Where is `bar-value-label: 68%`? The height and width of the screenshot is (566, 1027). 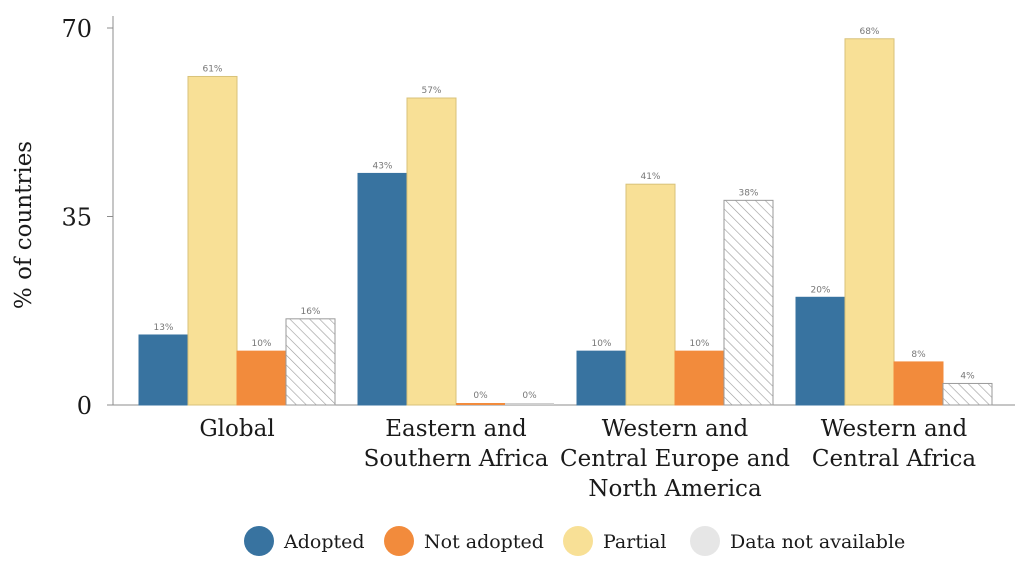 bar-value-label: 68% is located at coordinates (869, 32).